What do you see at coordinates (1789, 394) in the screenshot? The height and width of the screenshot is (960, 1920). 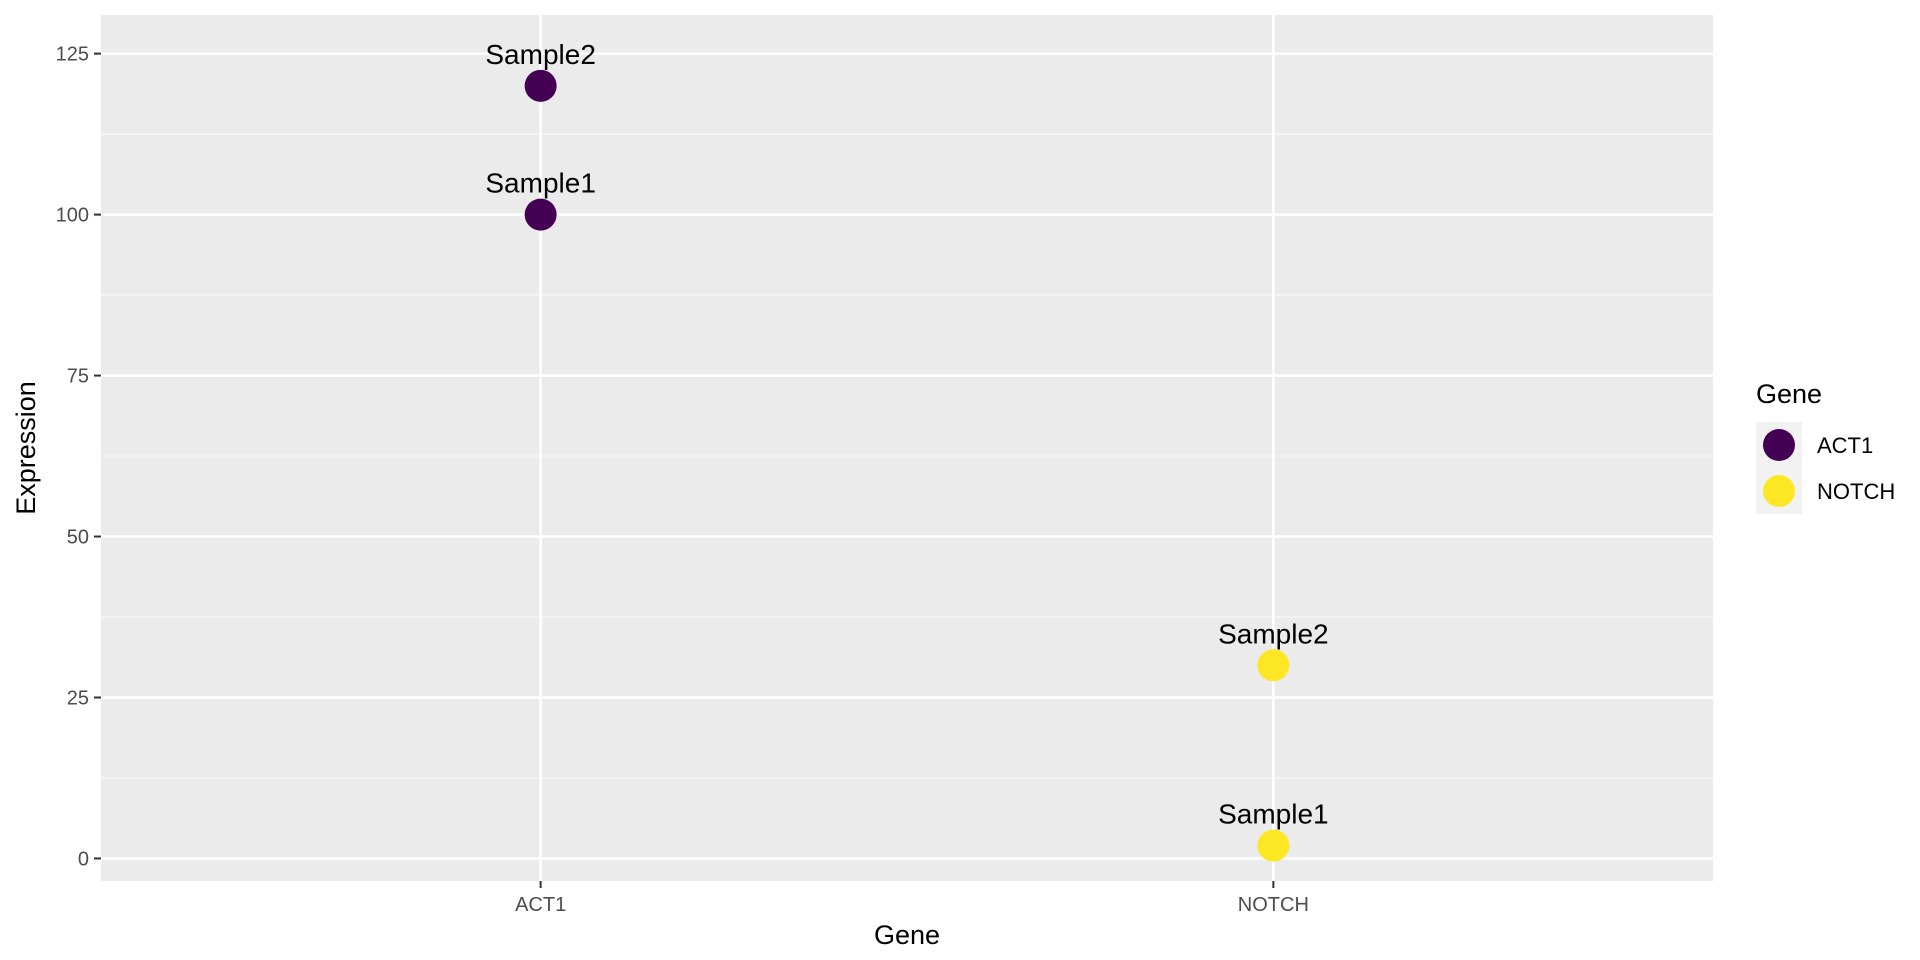 I see `legend-title: Gene` at bounding box center [1789, 394].